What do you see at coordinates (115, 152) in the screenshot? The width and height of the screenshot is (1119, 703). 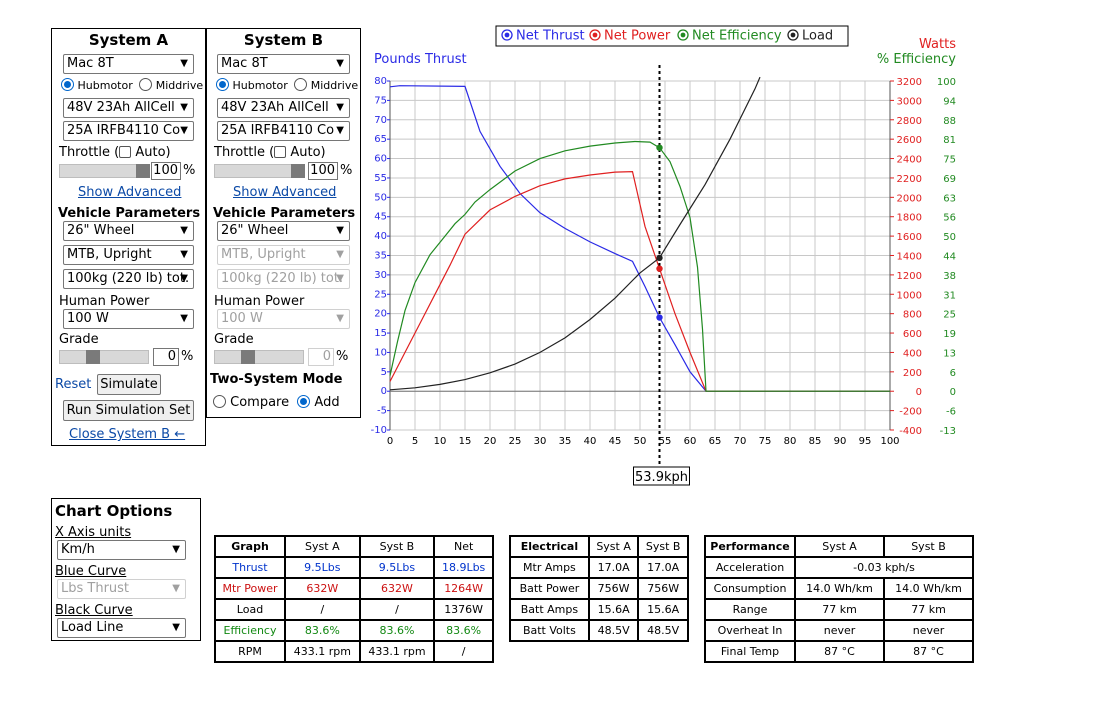 I see `system-a-throttle-label: Throttle ( Auto)` at bounding box center [115, 152].